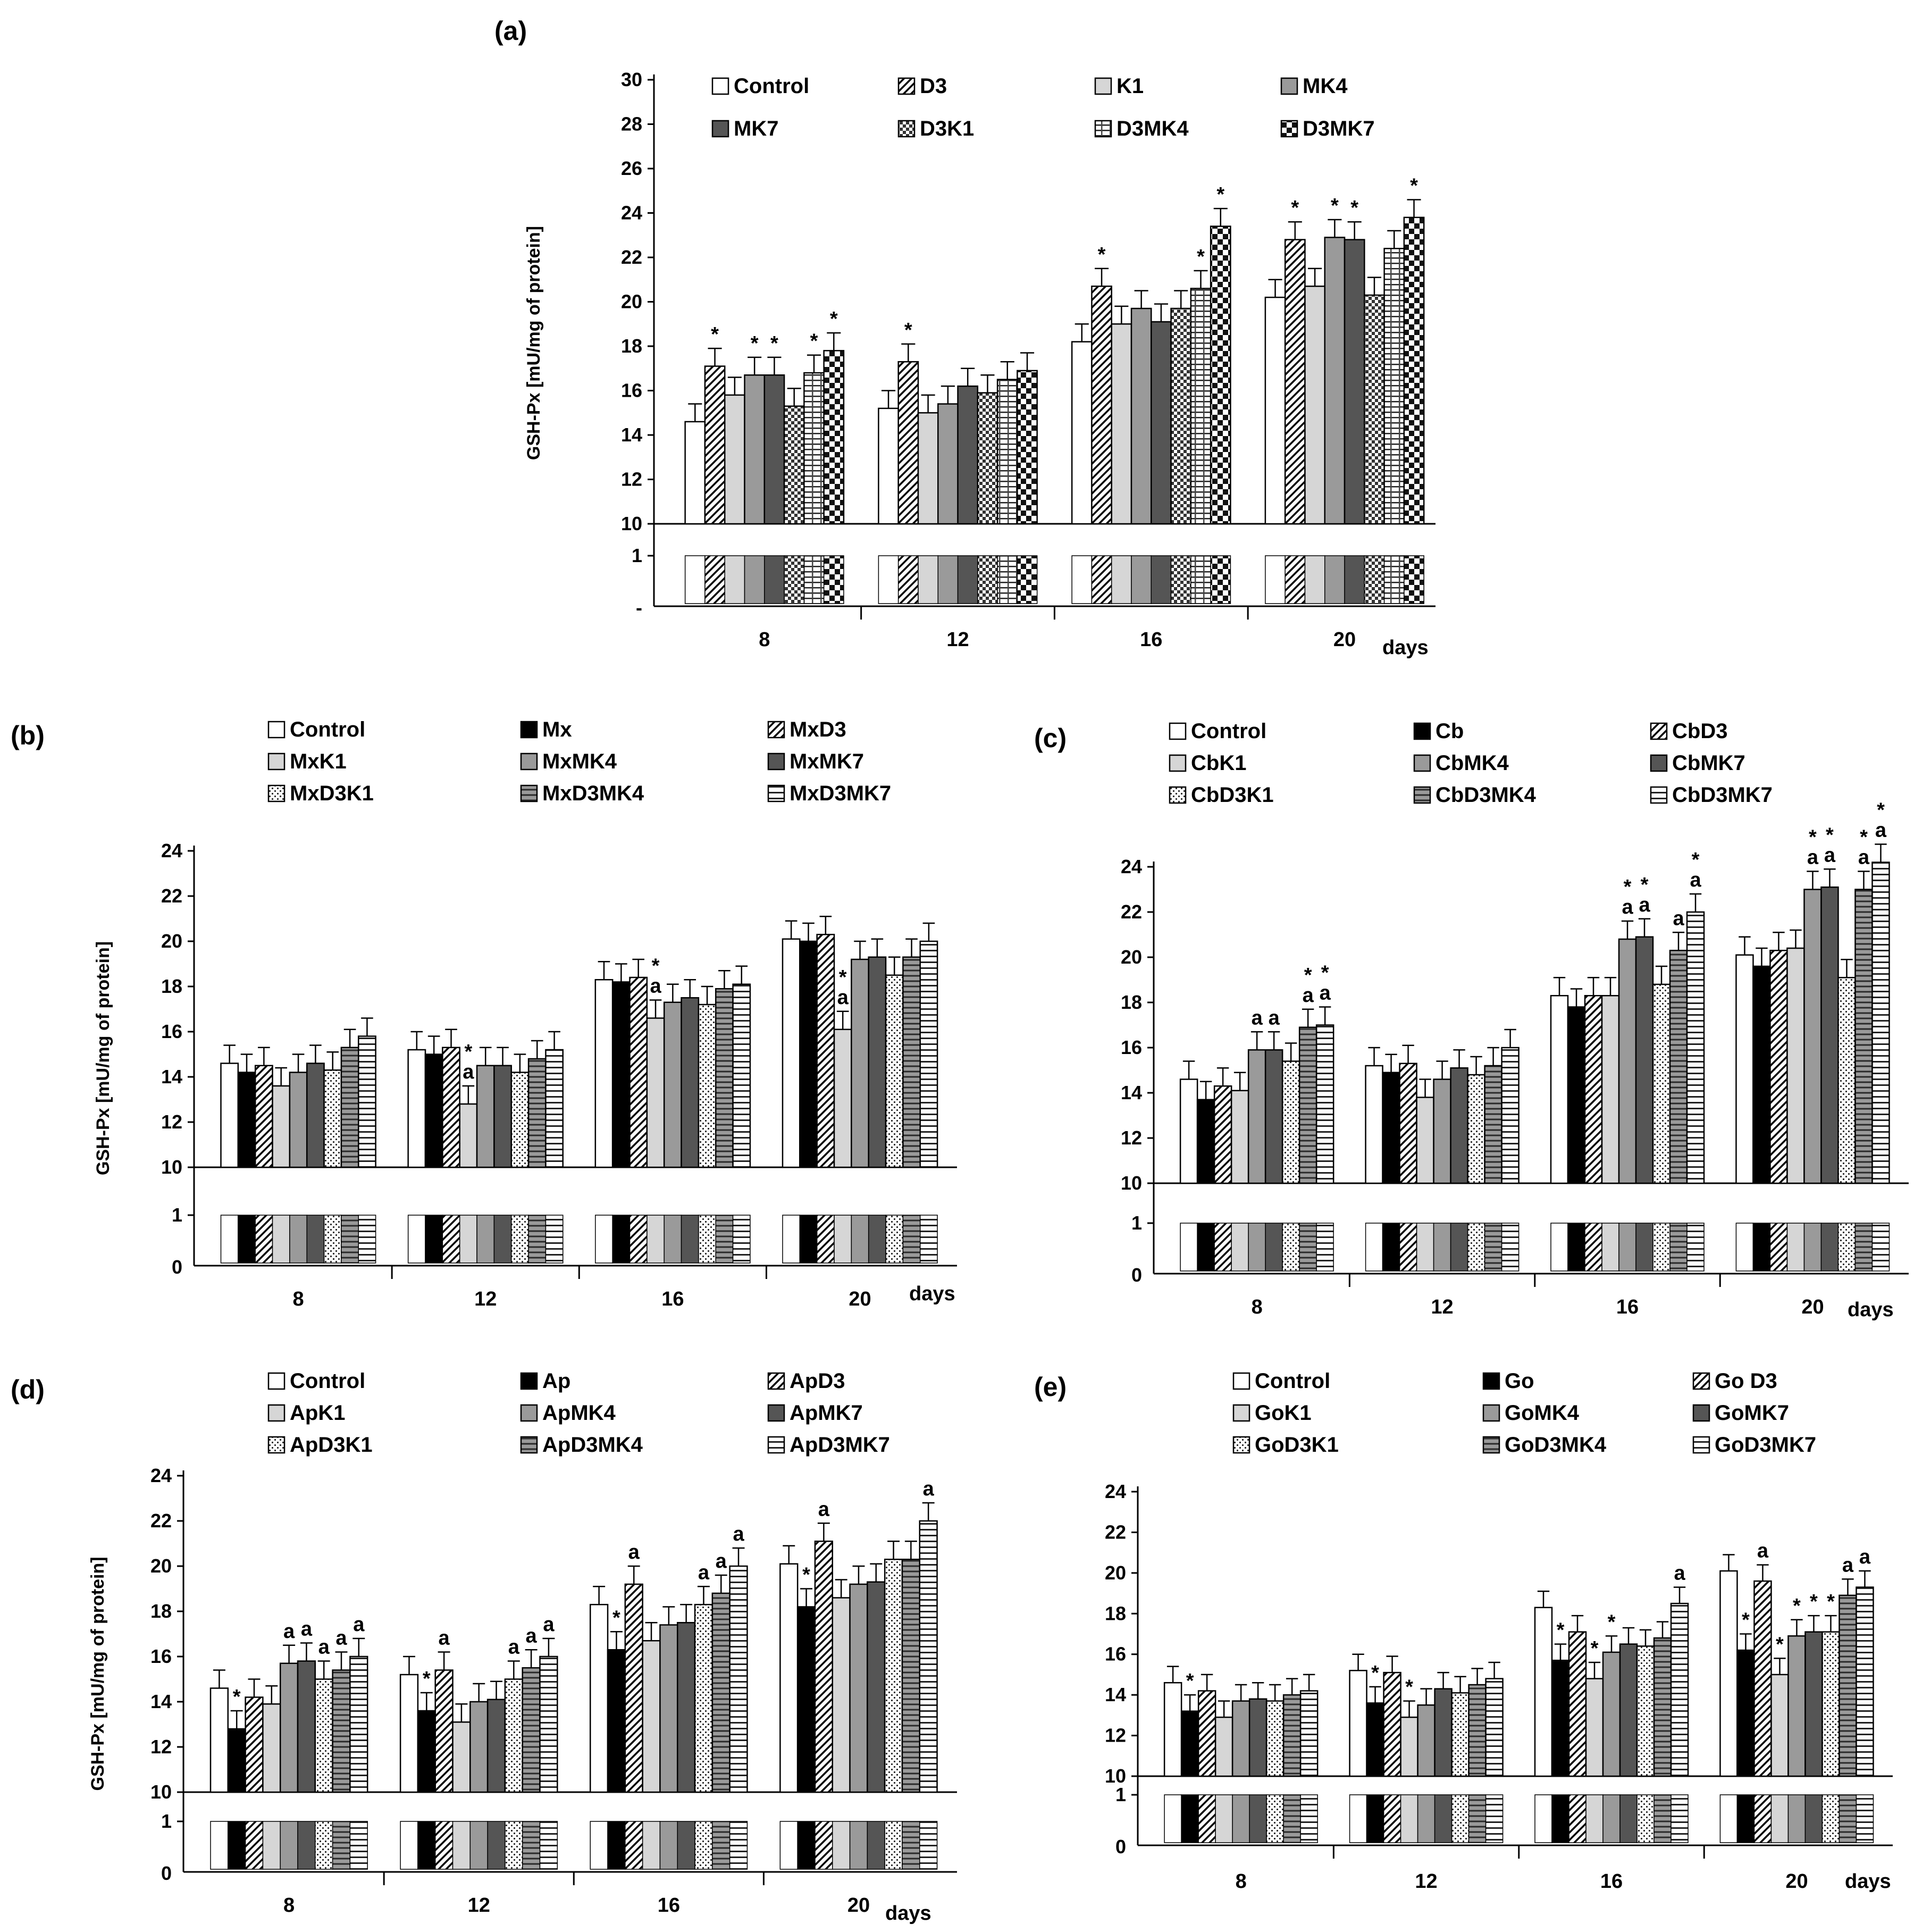 This screenshot has width=1914, height=1932. I want to click on x-axis-label: days, so click(908, 1913).